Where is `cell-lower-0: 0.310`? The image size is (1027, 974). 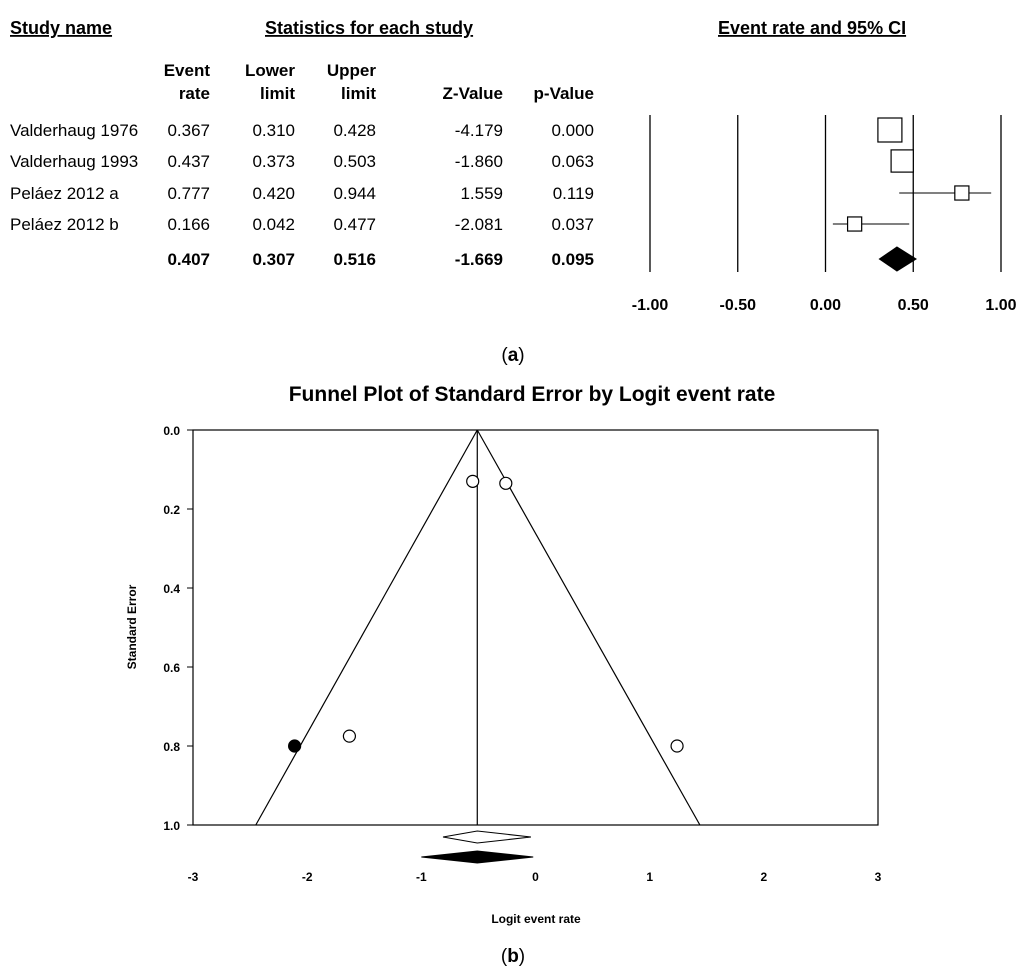
cell-lower-0: 0.310 is located at coordinates (273, 130).